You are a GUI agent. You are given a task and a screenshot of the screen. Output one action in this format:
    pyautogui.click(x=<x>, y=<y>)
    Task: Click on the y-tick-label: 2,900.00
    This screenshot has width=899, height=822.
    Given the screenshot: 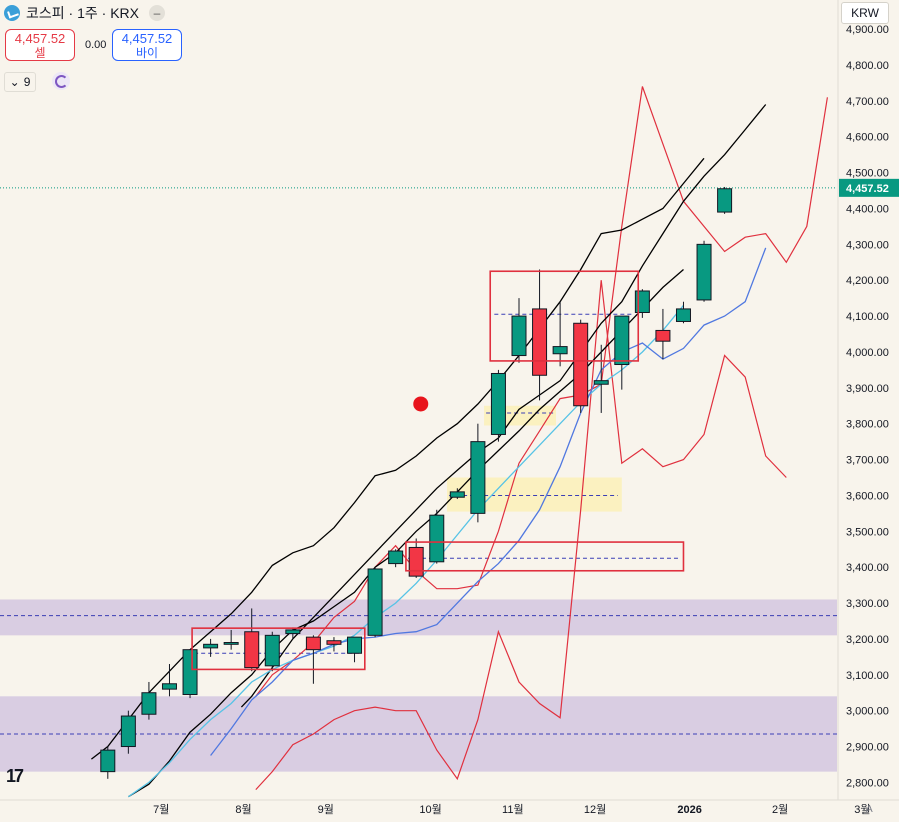 What is the action you would take?
    pyautogui.click(x=867, y=748)
    